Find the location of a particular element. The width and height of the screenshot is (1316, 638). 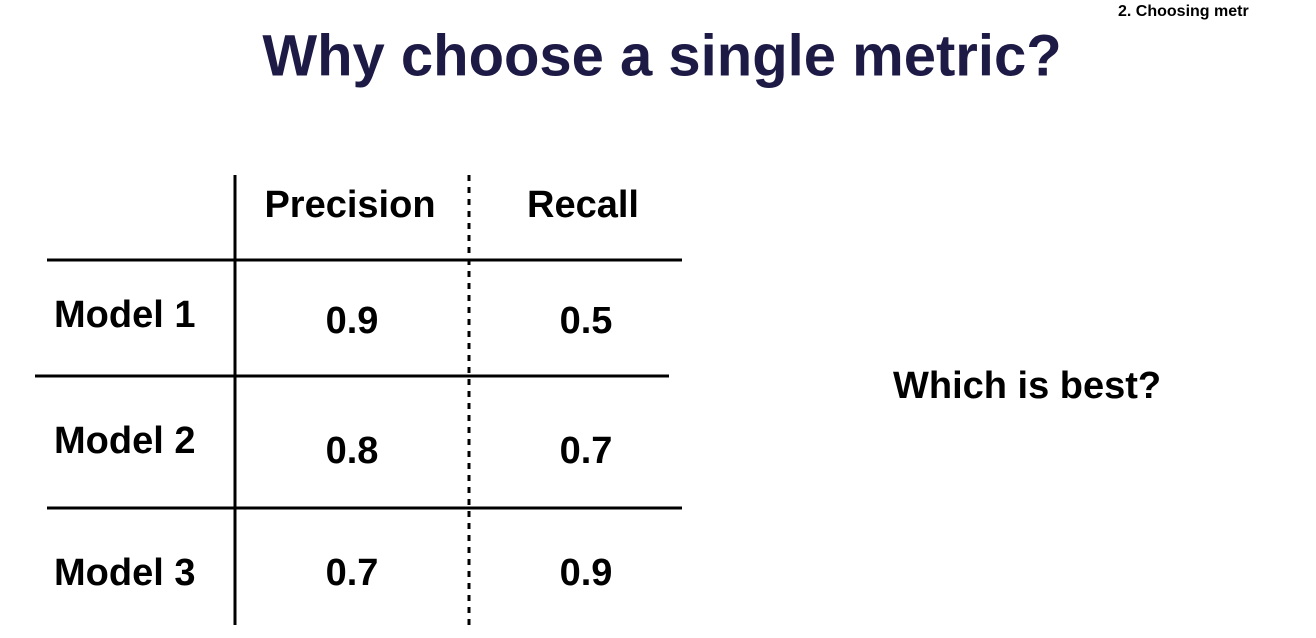

row-header: Model 3 is located at coordinates (124, 573).